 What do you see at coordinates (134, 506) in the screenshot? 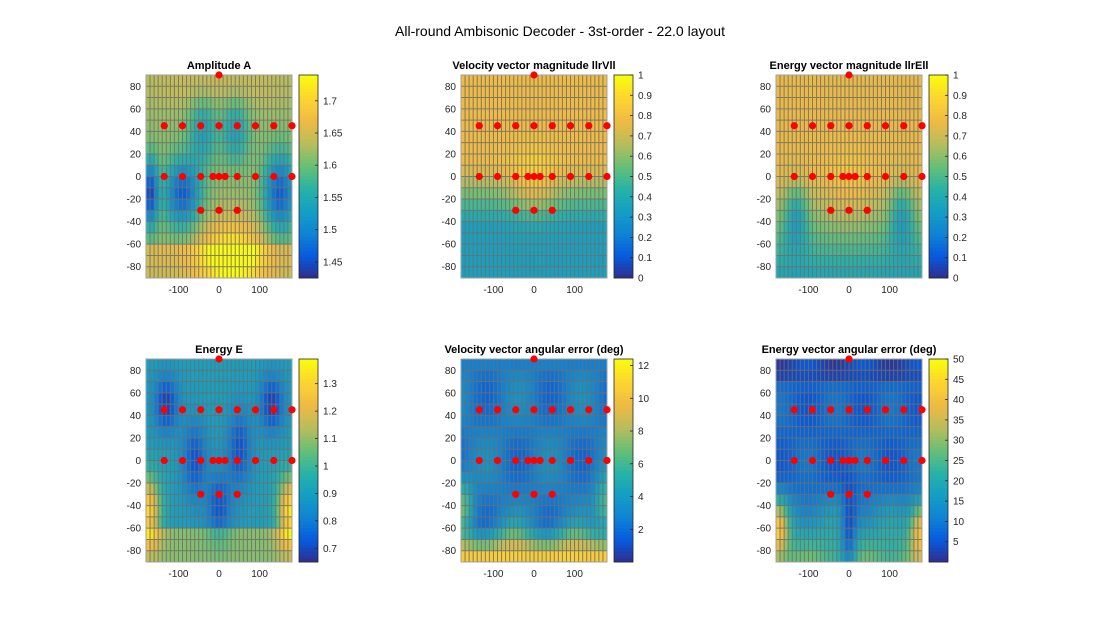
I see `y-tick-label: -40` at bounding box center [134, 506].